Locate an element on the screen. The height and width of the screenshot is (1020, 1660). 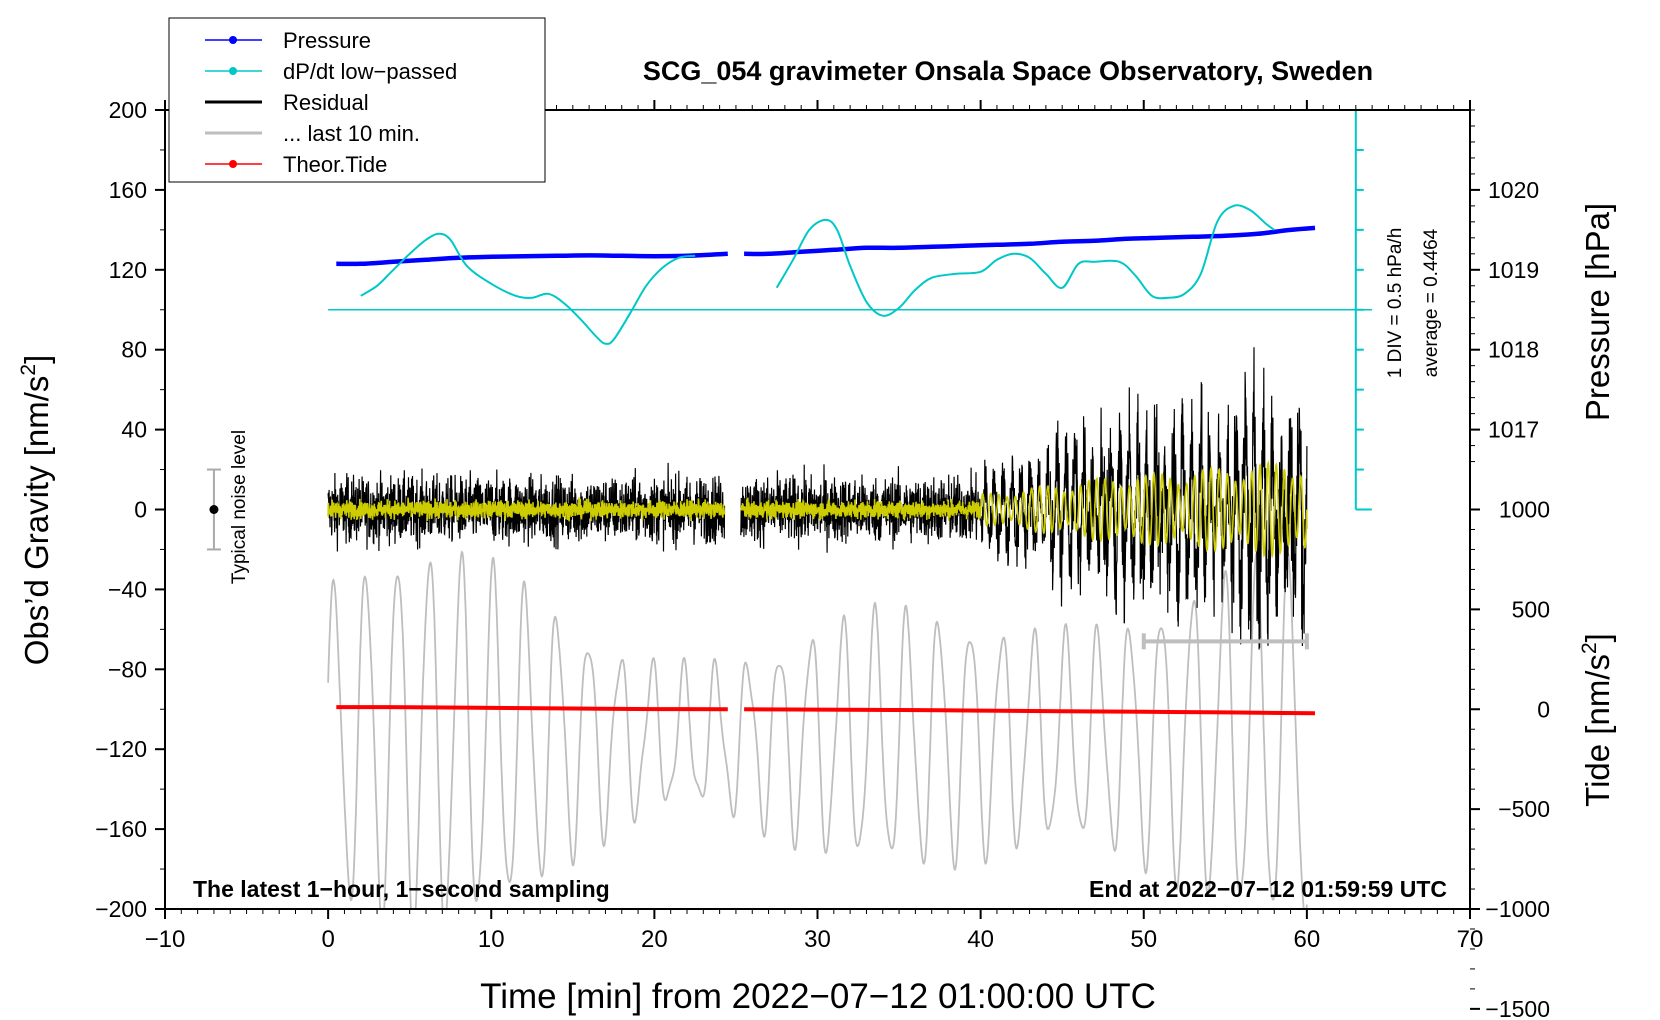
y-tick-label: −200 is located at coordinates (121, 909).